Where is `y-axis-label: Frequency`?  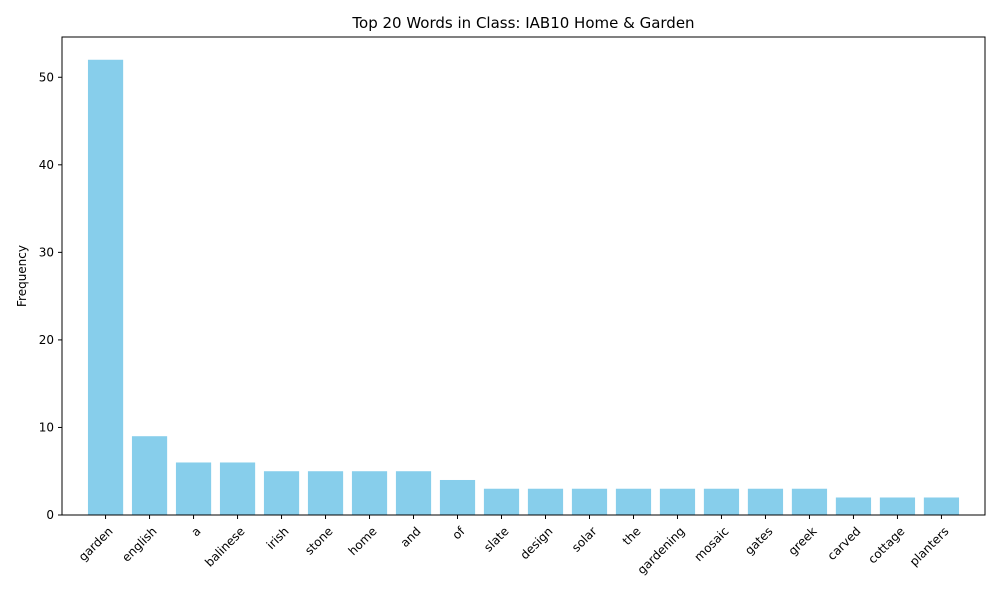
y-axis-label: Frequency is located at coordinates (22, 276).